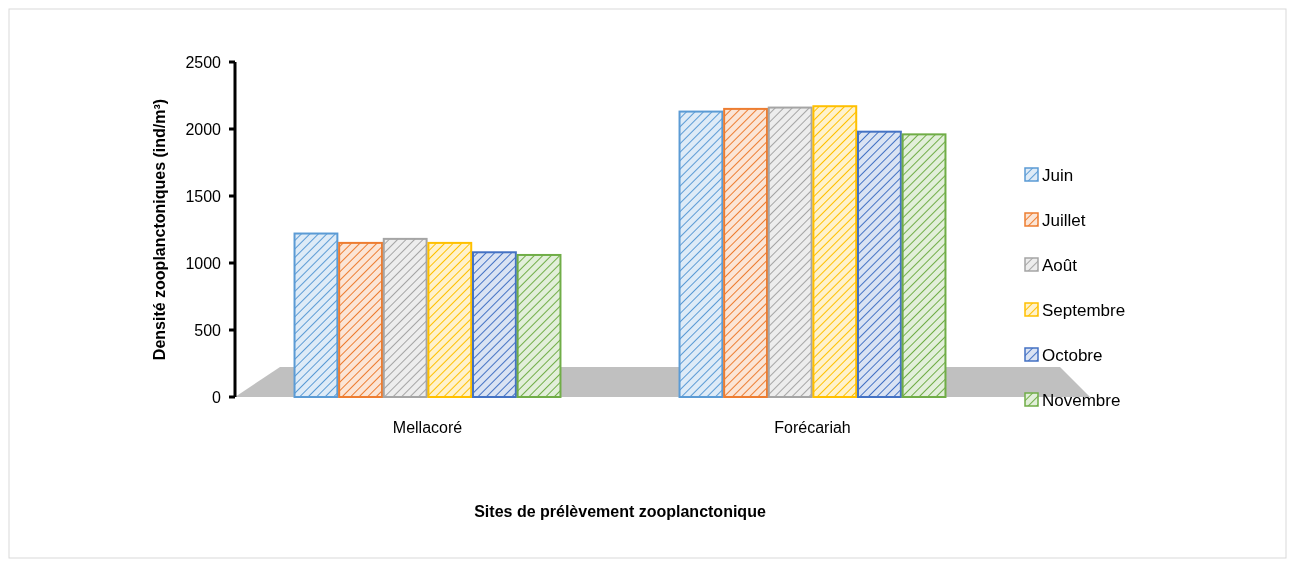 Image resolution: width=1295 pixels, height=567 pixels. What do you see at coordinates (1060, 265) in the screenshot?
I see `legend-label: Août` at bounding box center [1060, 265].